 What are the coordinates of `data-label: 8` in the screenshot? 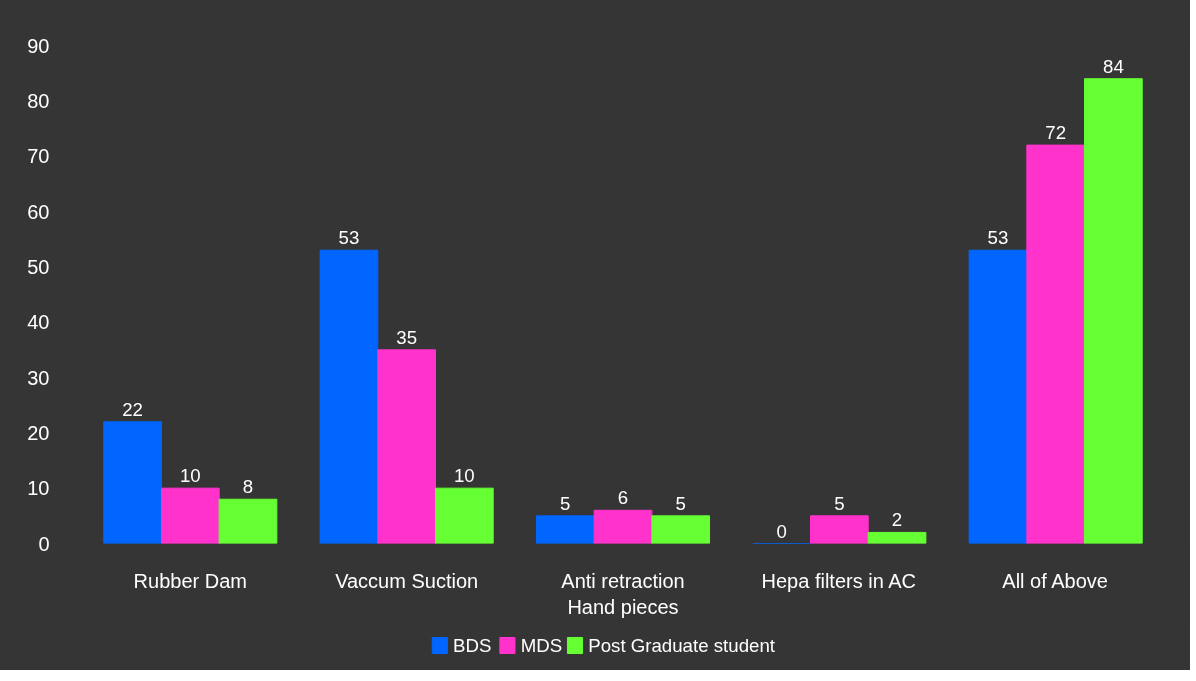 It's located at (248, 487).